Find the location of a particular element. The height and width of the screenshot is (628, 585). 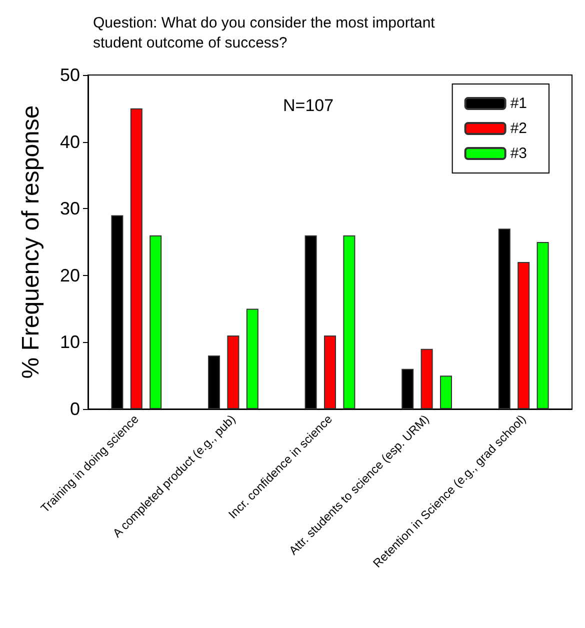

legend-label: #1 is located at coordinates (519, 103).